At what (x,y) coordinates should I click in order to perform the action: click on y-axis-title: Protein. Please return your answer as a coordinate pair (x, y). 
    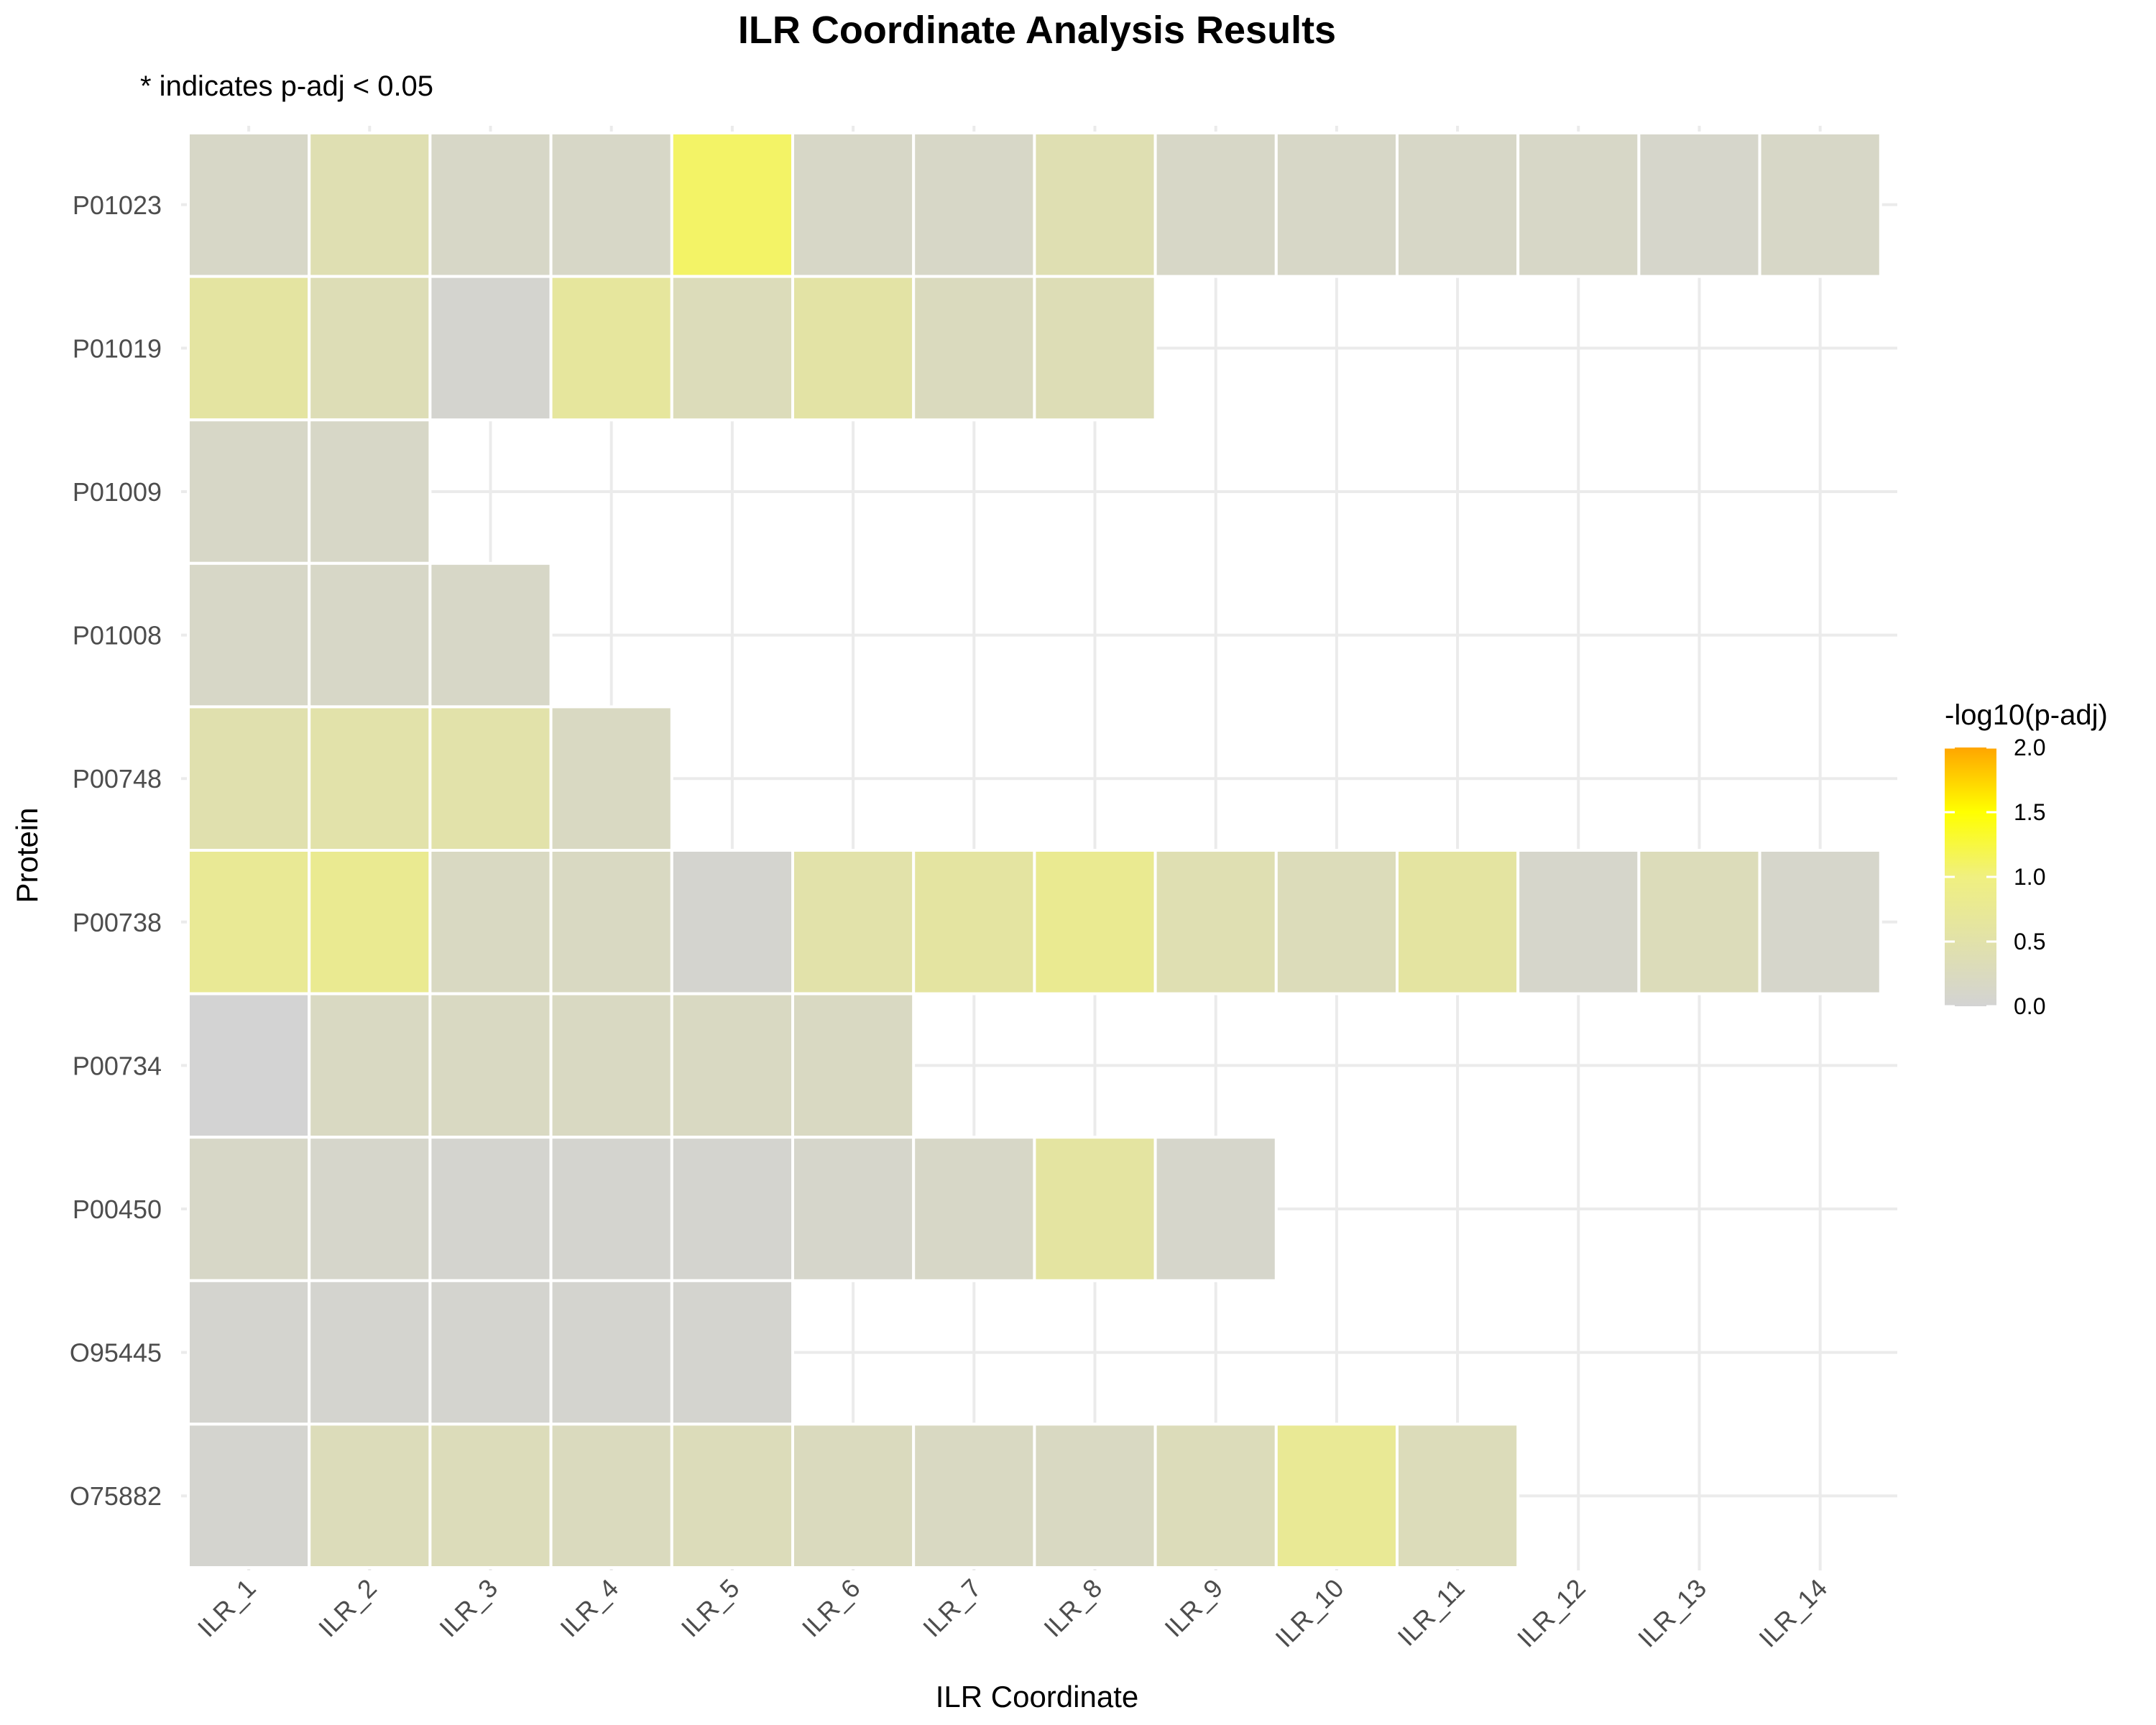
    Looking at the image, I should click on (27, 855).